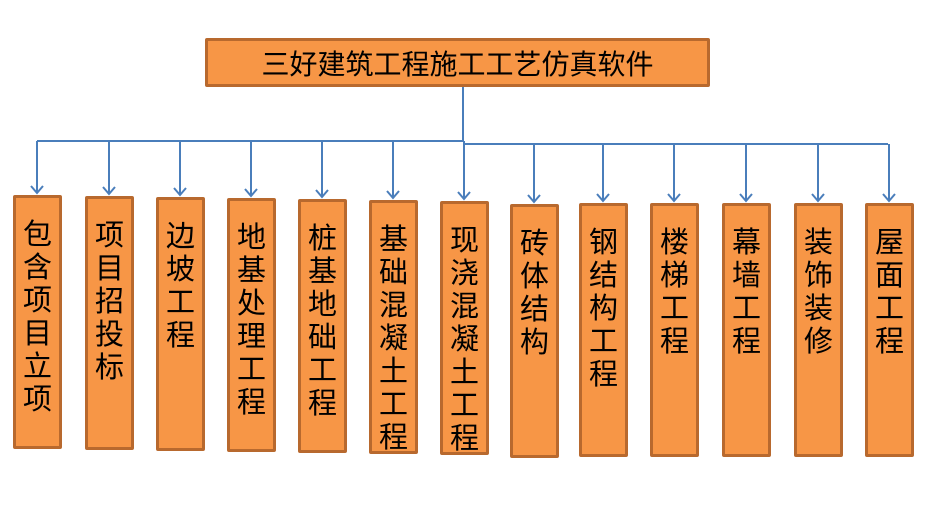 This screenshot has height=506, width=952. I want to click on node-box: 砖体结构, so click(534, 331).